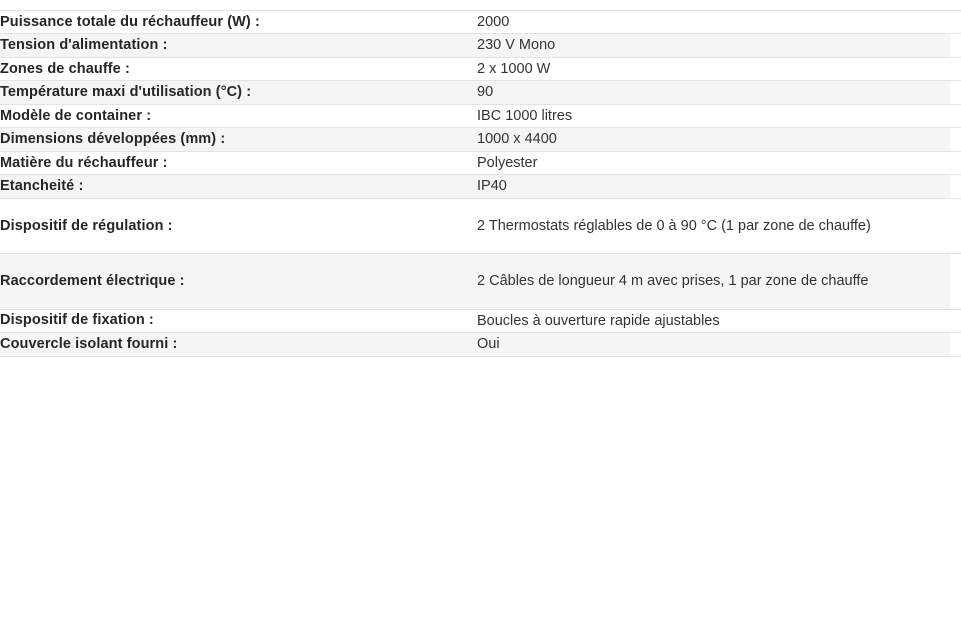 Image resolution: width=961 pixels, height=627 pixels. I want to click on table-row: Couvercle isolant fourni : Oui, so click(480, 344).